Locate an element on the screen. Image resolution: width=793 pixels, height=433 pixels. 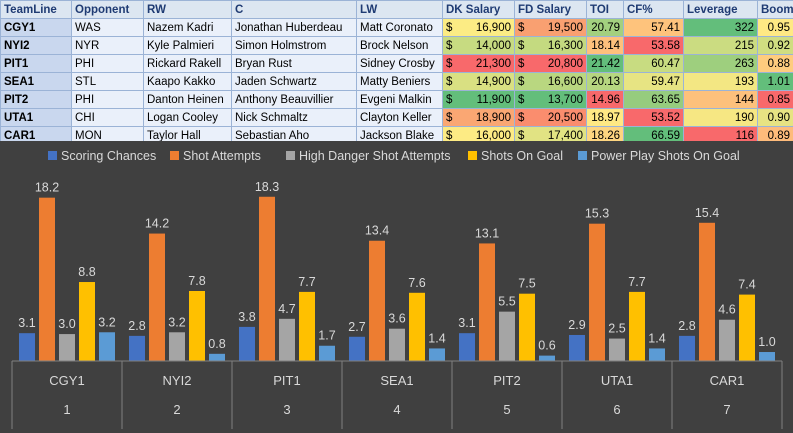
cell-lw: Clayton Keller is located at coordinates (399, 117).